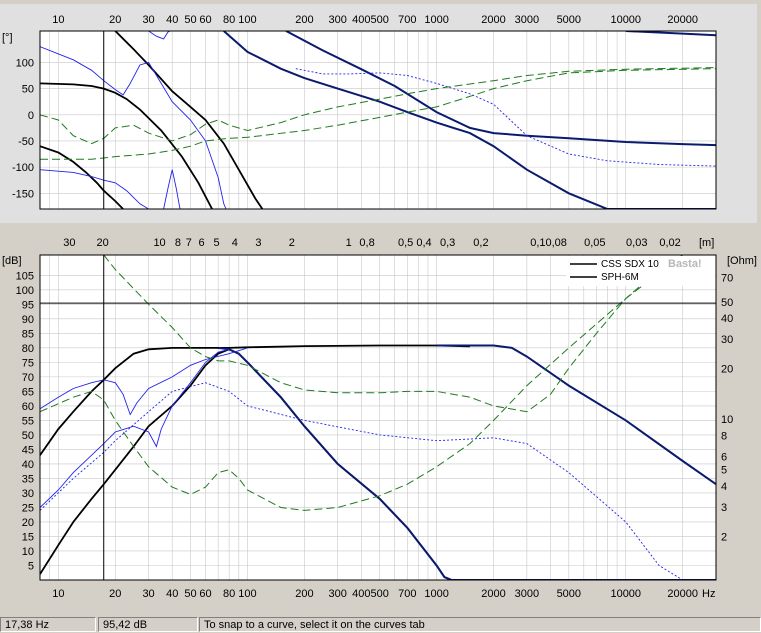 This screenshot has width=761, height=633. What do you see at coordinates (669, 243) in the screenshot?
I see `wavelength-tick: 0,02` at bounding box center [669, 243].